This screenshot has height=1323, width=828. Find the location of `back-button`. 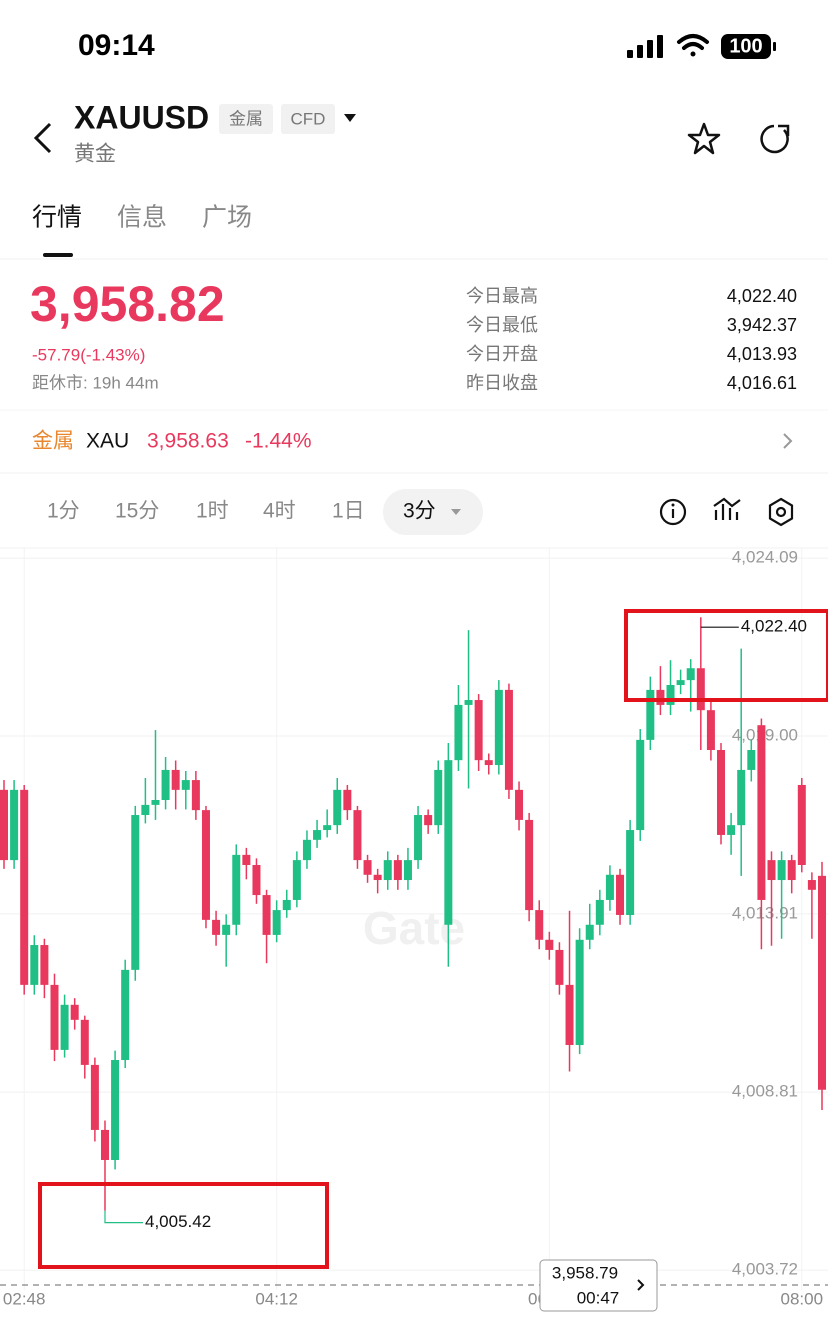

back-button is located at coordinates (42, 138).